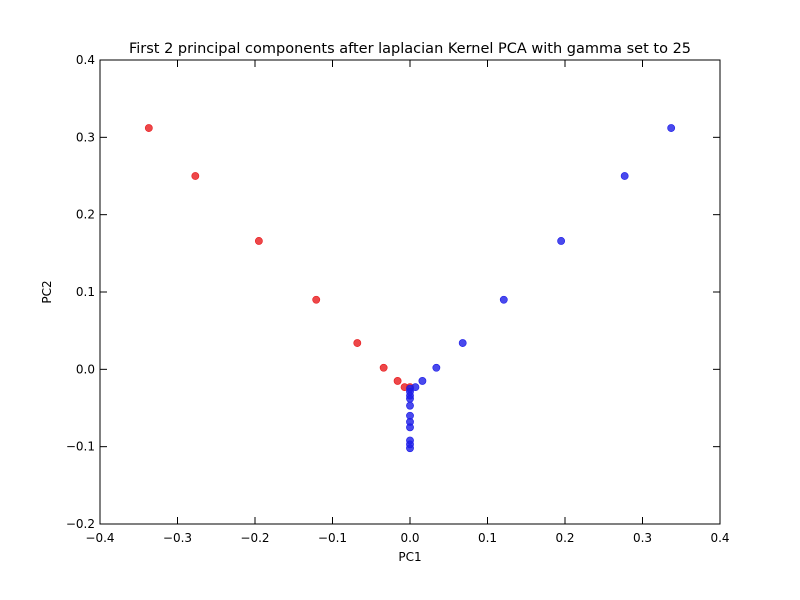 This screenshot has height=600, width=800. What do you see at coordinates (409, 557) in the screenshot?
I see `x-axis-label: PC1` at bounding box center [409, 557].